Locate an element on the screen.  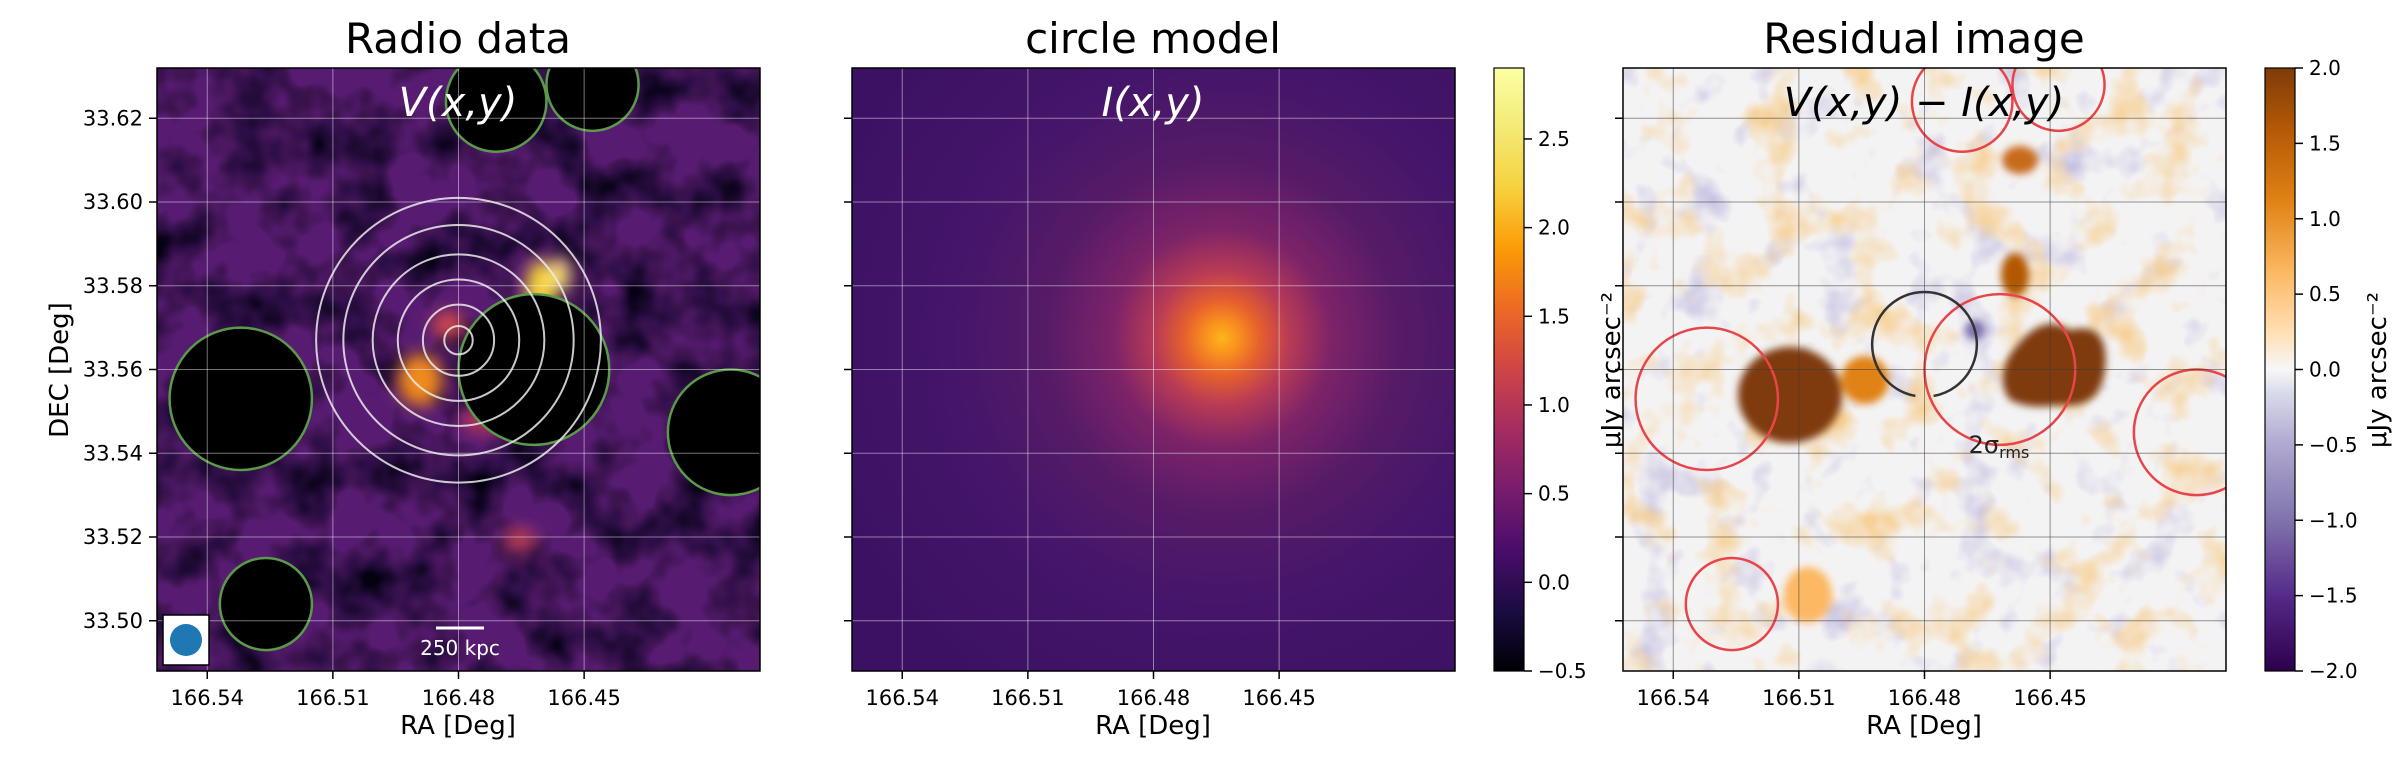
y-tick-label: 33.50 is located at coordinates (113, 621).